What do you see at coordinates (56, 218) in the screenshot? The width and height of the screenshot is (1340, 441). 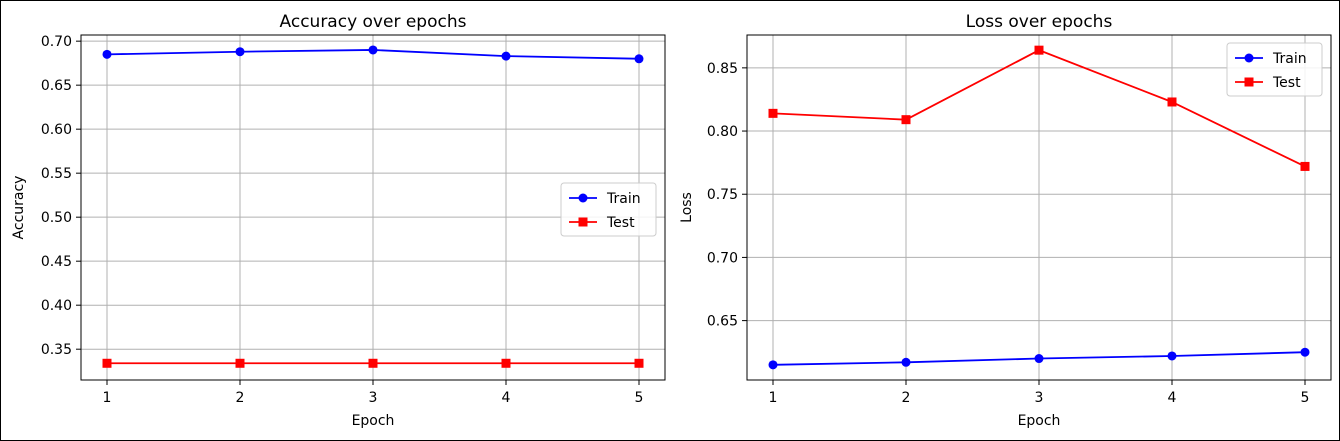 I see `y-tick-label: 0.50` at bounding box center [56, 218].